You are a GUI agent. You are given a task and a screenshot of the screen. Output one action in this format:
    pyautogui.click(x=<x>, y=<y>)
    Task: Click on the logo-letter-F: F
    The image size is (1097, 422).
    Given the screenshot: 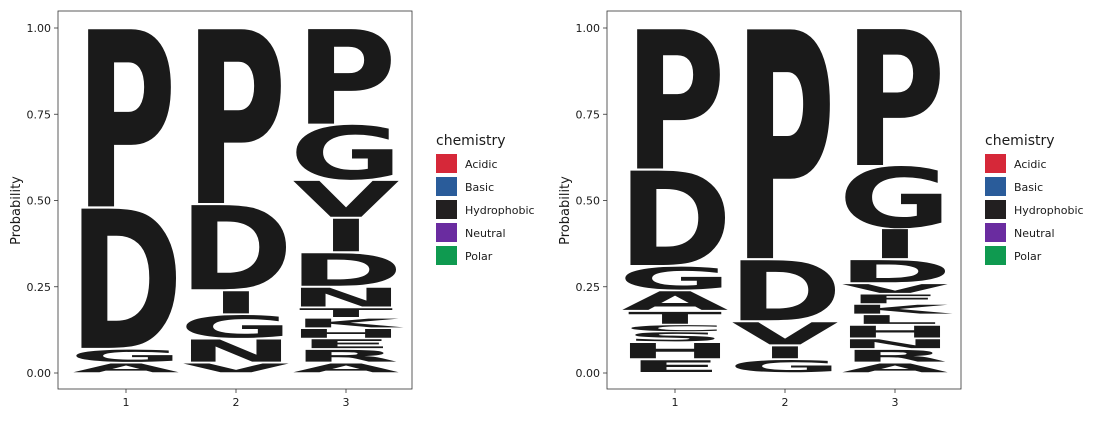 What is the action you would take?
    pyautogui.click(x=895, y=299)
    